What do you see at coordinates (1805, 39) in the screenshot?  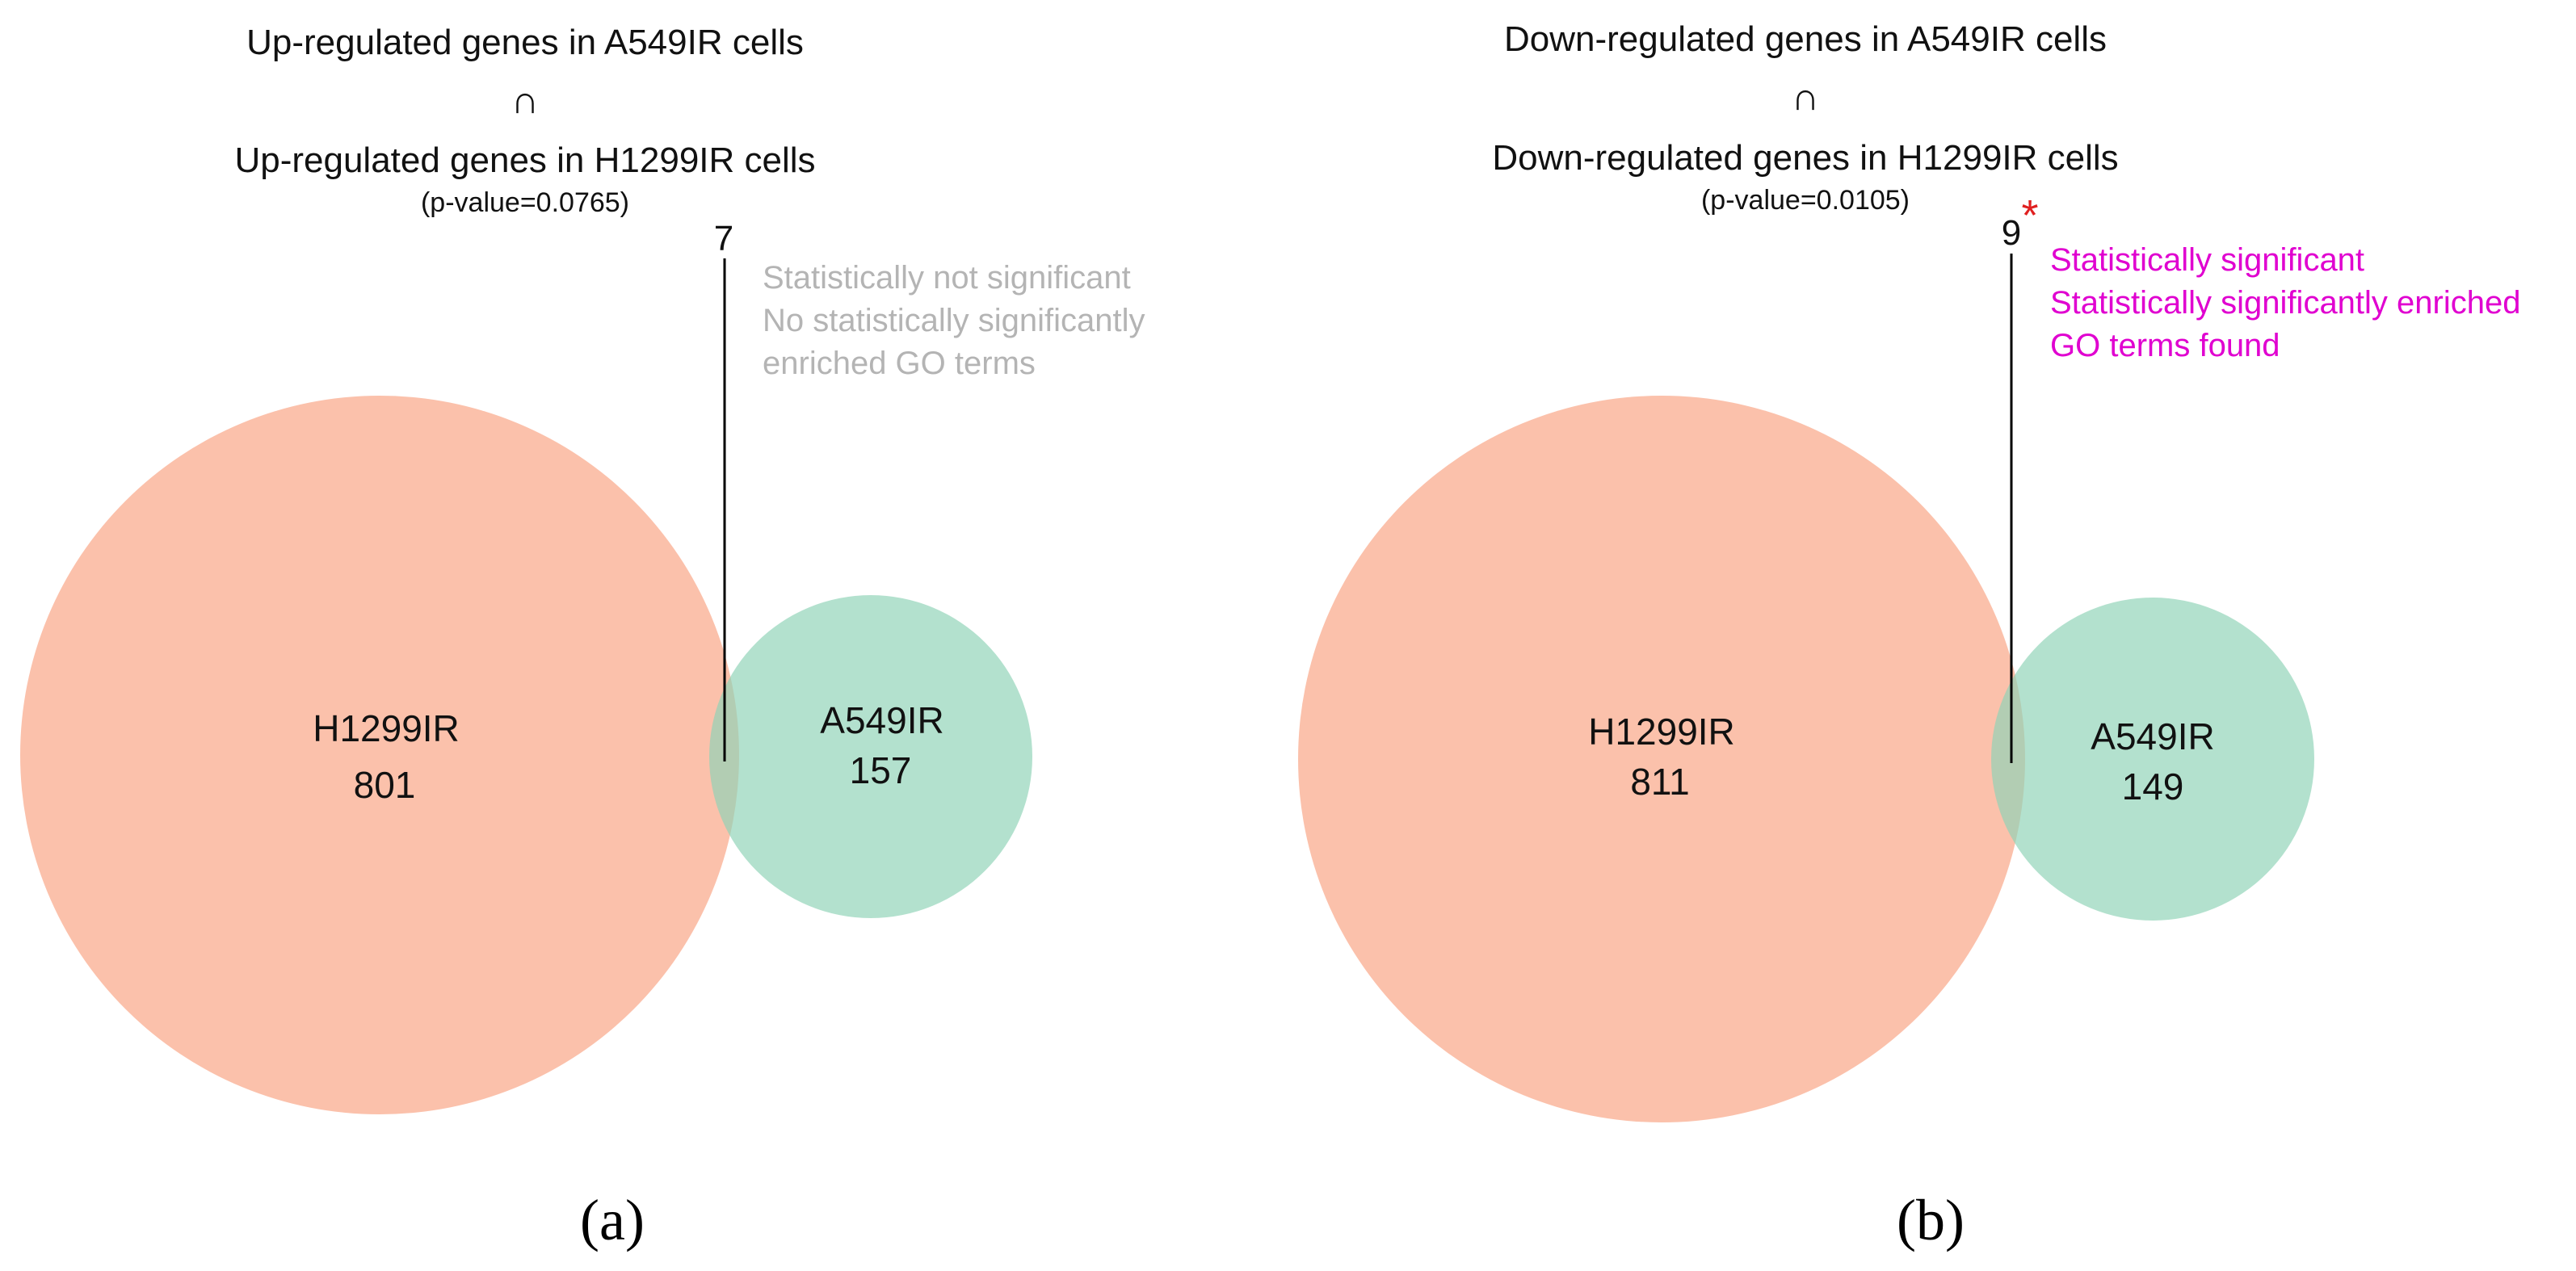 I see `panel-b-title-line1: Down-regulated genes in A549IR cells` at bounding box center [1805, 39].